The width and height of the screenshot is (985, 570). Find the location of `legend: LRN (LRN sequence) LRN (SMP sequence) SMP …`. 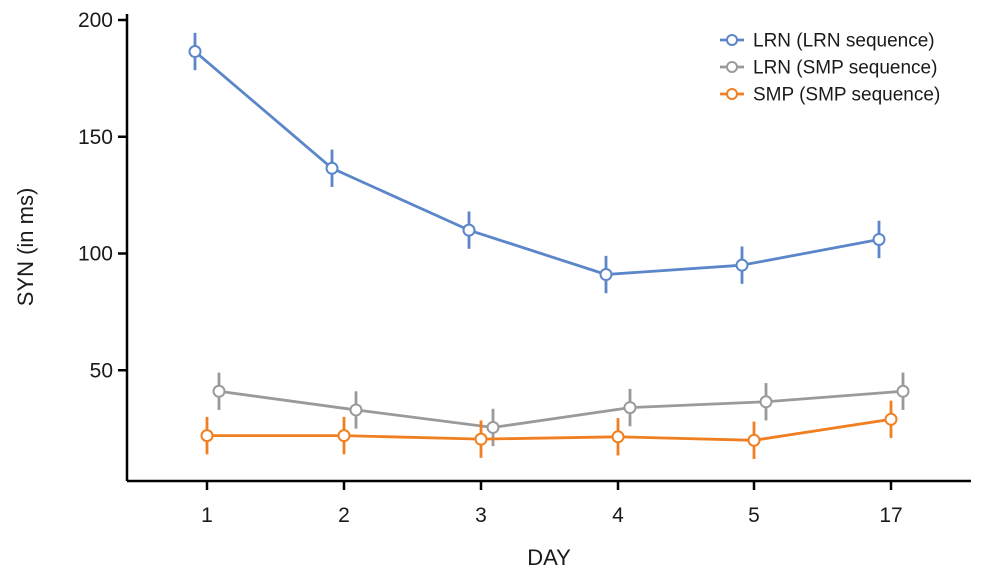

legend: LRN (LRN sequence) LRN (SMP sequence) SMP … is located at coordinates (830, 68).